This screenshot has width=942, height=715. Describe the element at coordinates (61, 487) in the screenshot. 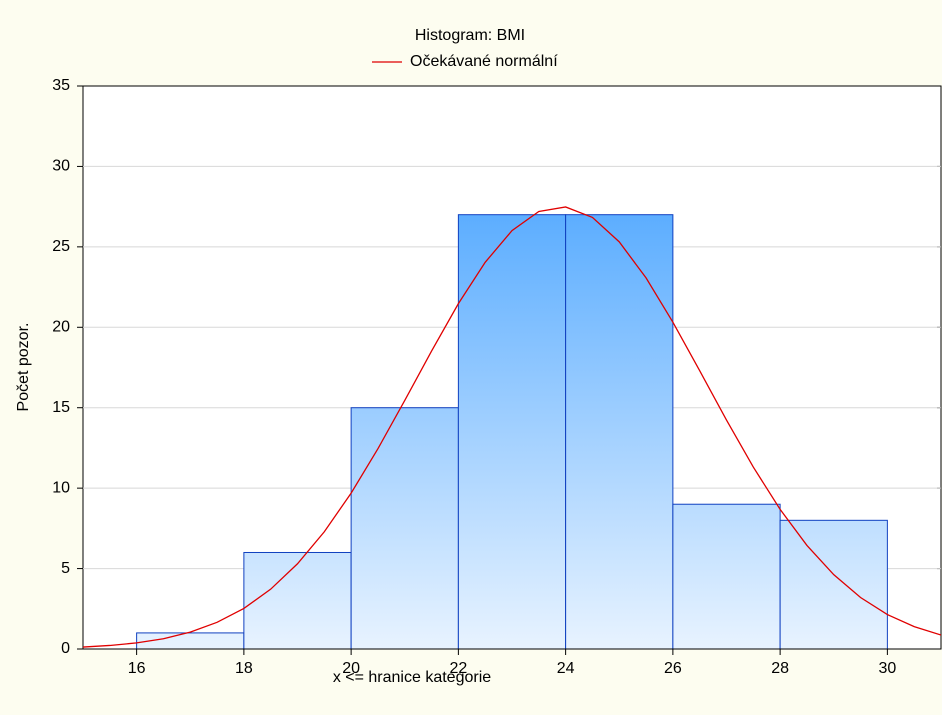

I see `y-tick-label: 10` at that location.